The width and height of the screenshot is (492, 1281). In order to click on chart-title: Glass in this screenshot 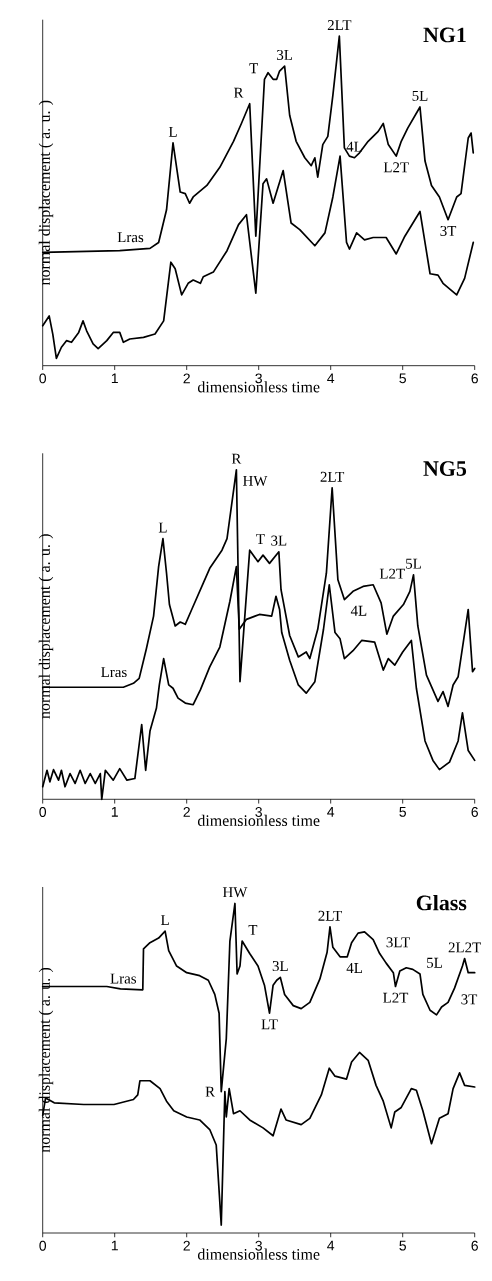, I will do `click(441, 902)`.